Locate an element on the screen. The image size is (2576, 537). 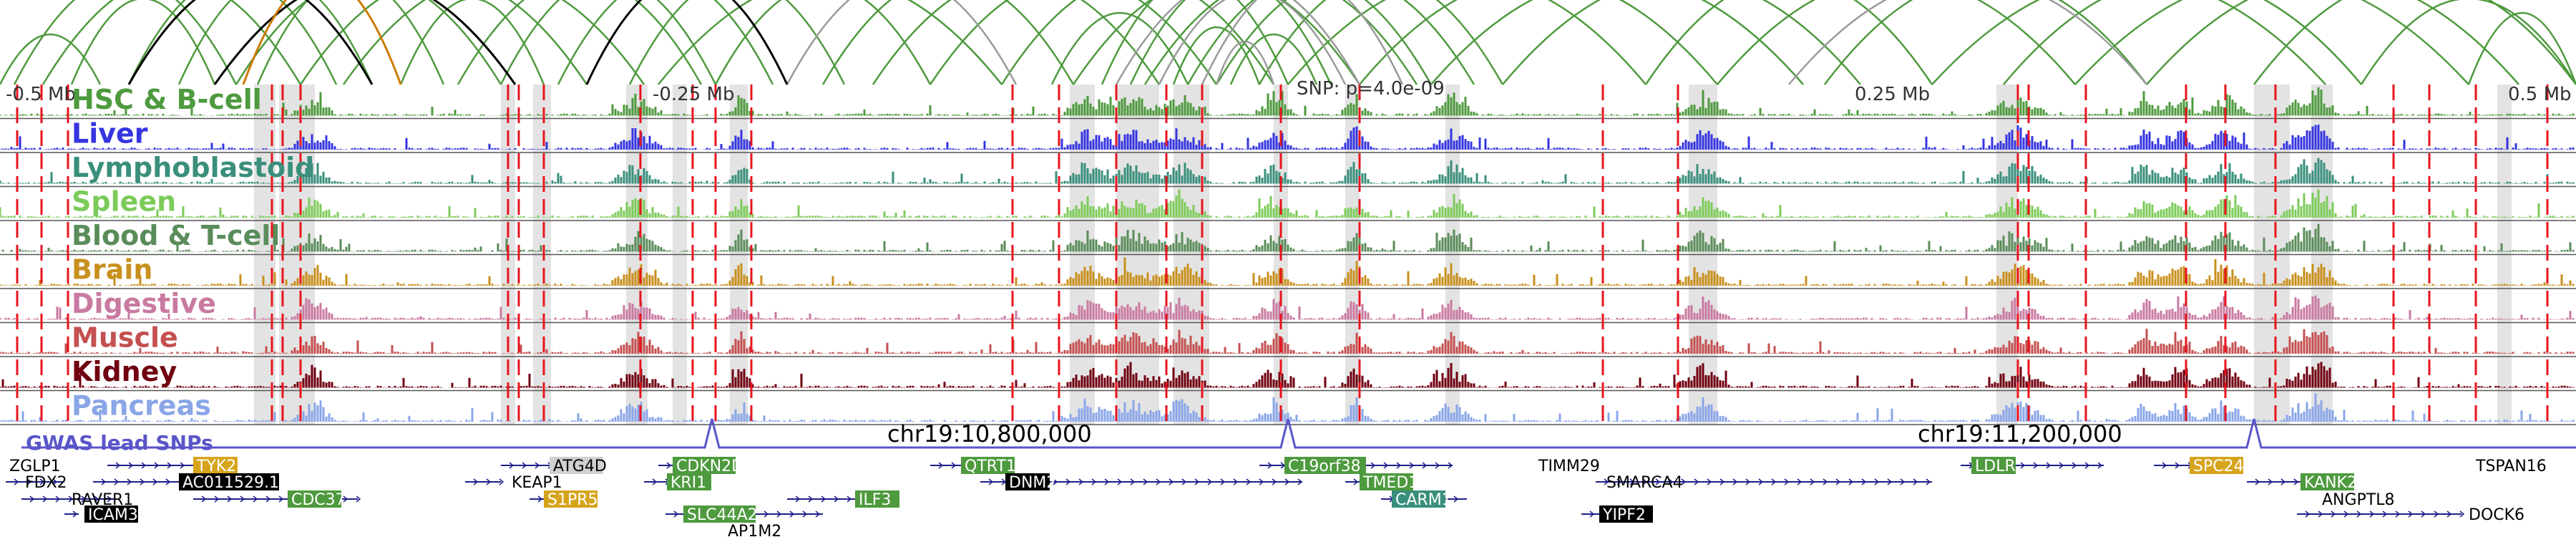
gene-s1pr5: S1PR5 is located at coordinates (564, 499).